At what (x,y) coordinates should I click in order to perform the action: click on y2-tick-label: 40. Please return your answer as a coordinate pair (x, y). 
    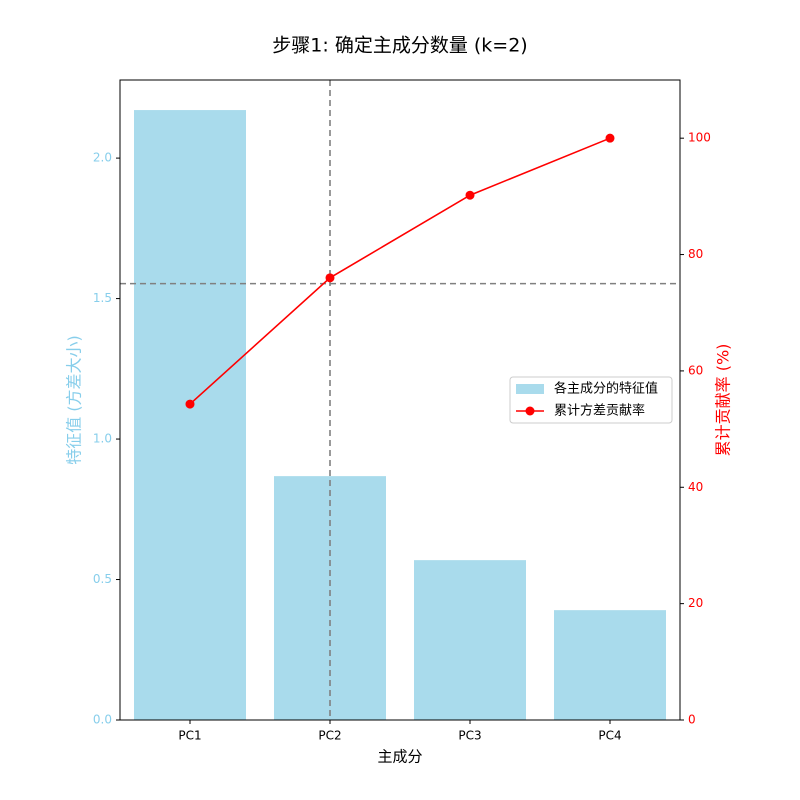
    Looking at the image, I should click on (695, 487).